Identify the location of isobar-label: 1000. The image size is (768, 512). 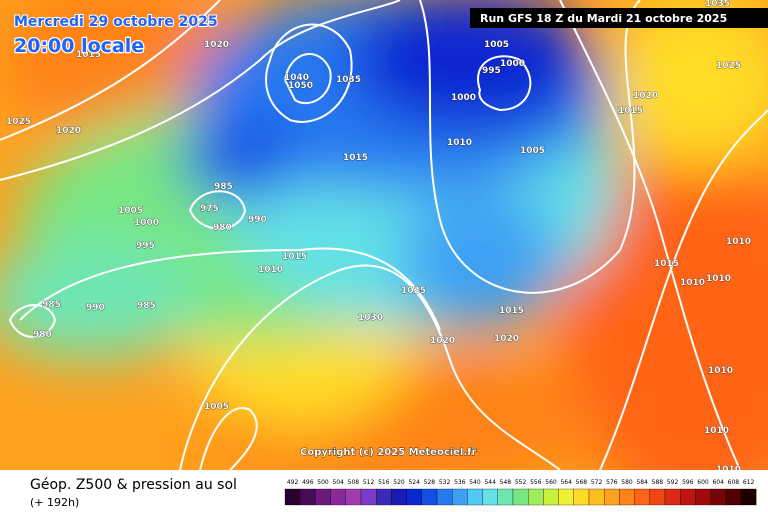
(146, 223).